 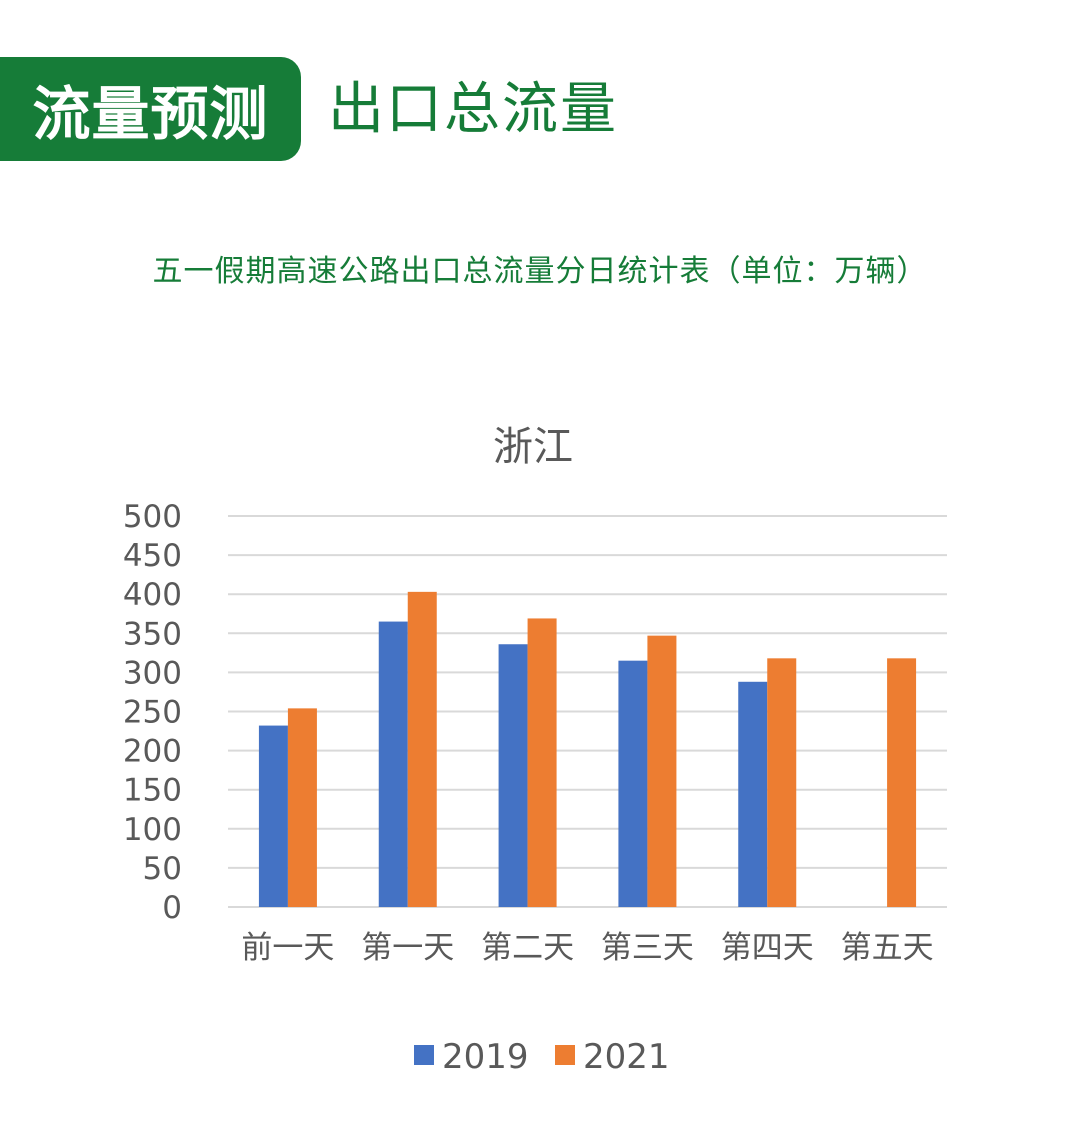 I want to click on section-badge-label: 流量预测, so click(x=150, y=114).